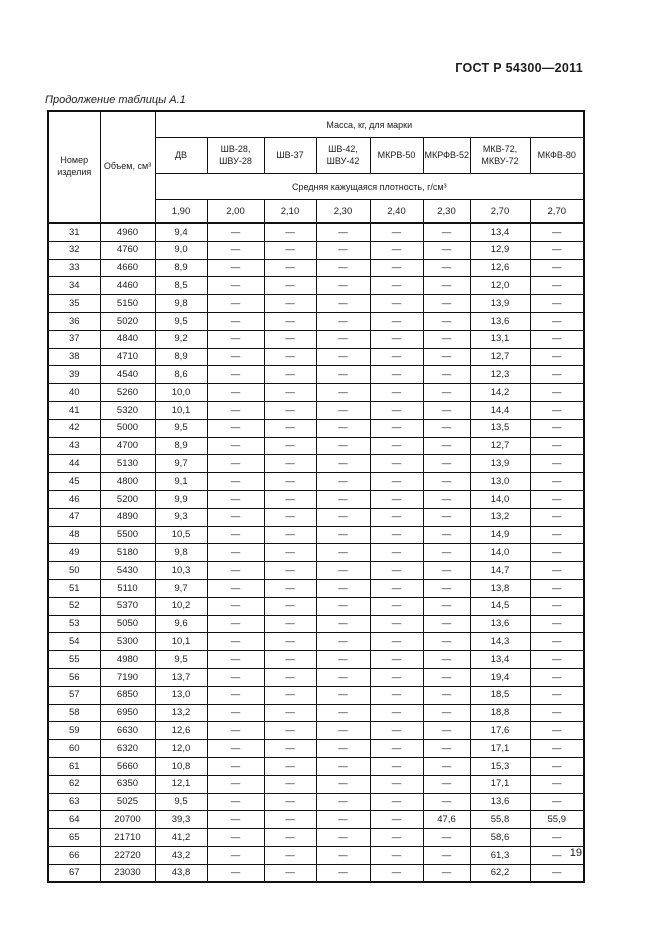 The width and height of the screenshot is (661, 936). I want to click on item-number-cell: 60, so click(74, 748).